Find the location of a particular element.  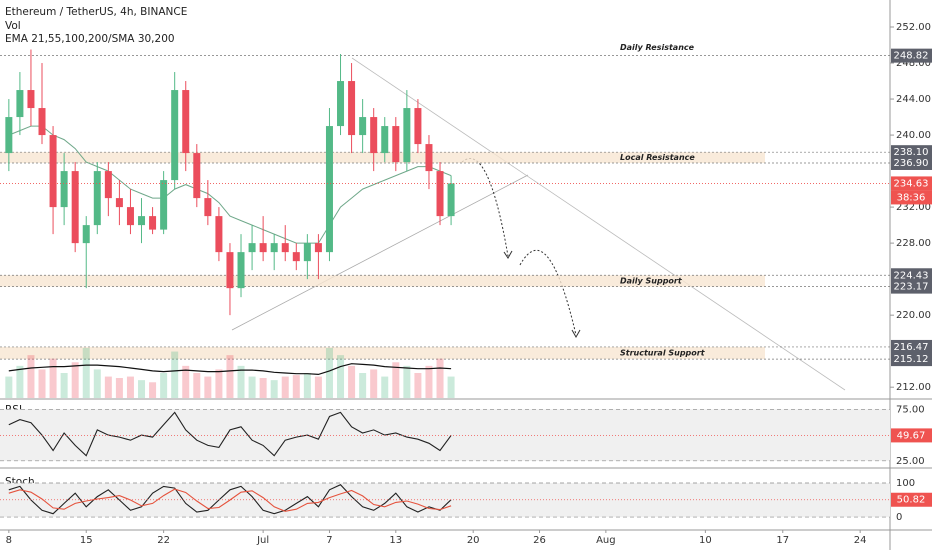

x-tick-label: 7 is located at coordinates (329, 540).